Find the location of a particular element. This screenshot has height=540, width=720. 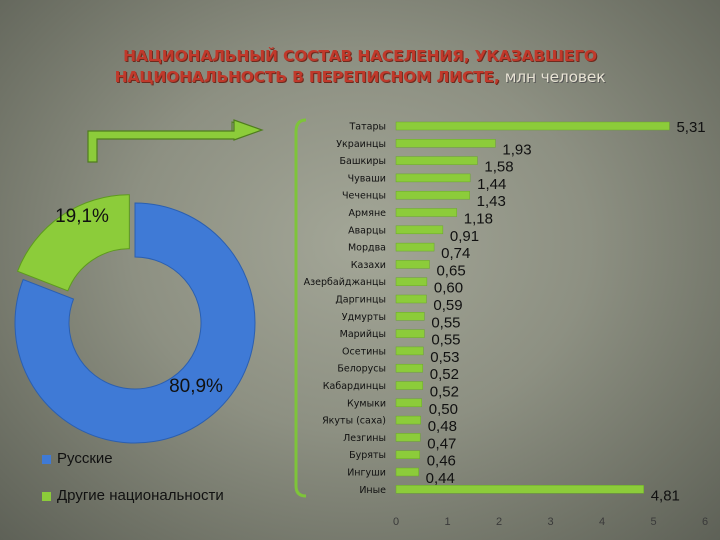

value-label: 1,93 is located at coordinates (516, 149).